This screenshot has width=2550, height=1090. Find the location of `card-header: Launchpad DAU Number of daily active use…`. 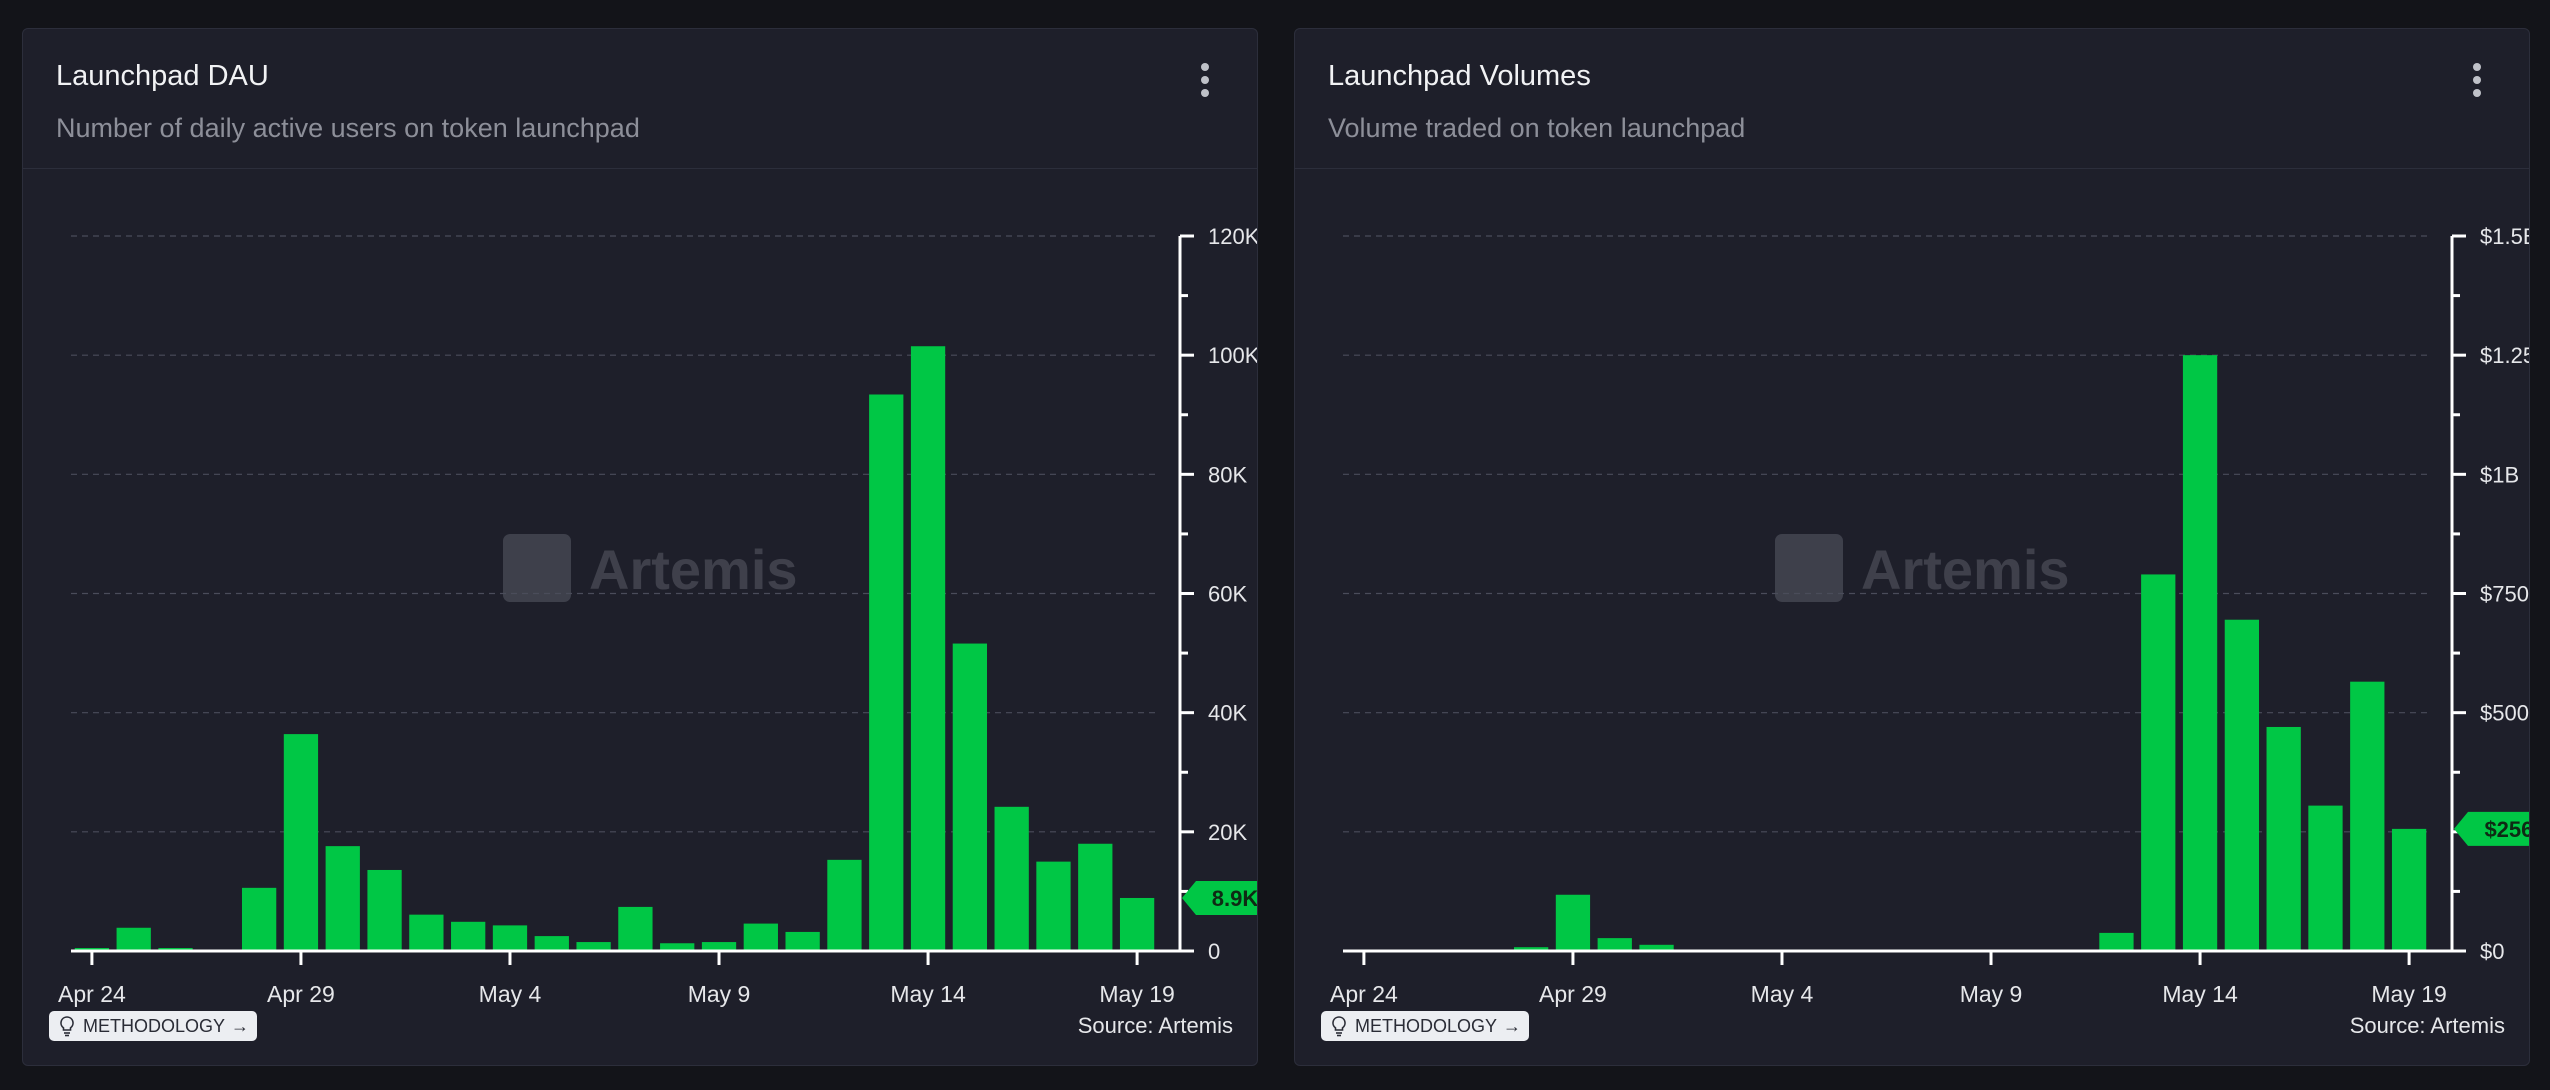

card-header: Launchpad DAU Number of daily active use… is located at coordinates (640, 99).